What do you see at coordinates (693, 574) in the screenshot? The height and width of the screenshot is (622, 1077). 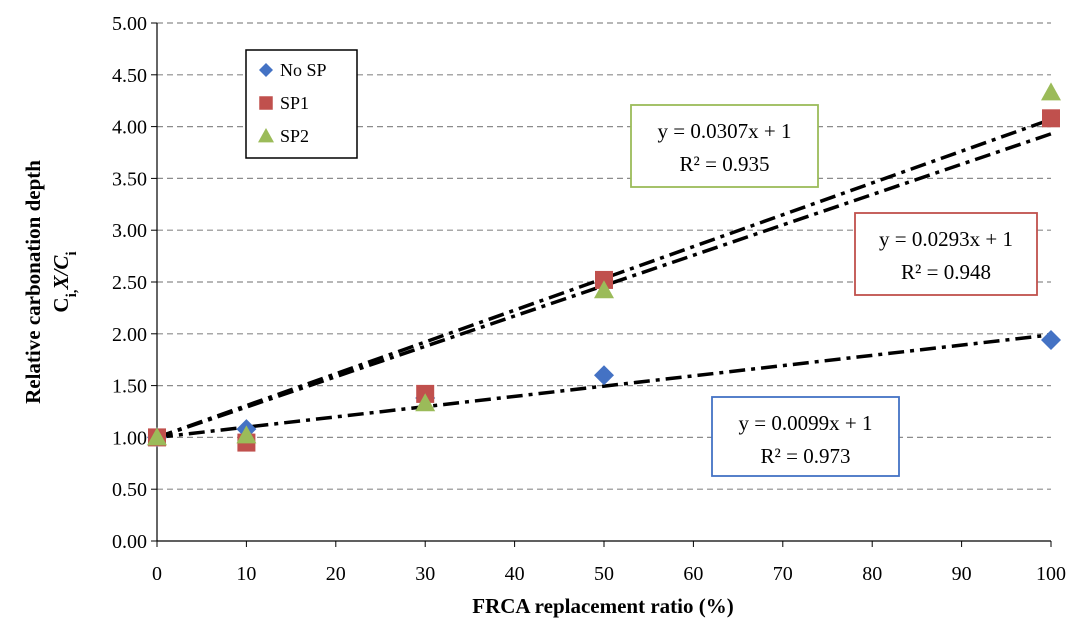 I see `x-tick-label: 60` at bounding box center [693, 574].